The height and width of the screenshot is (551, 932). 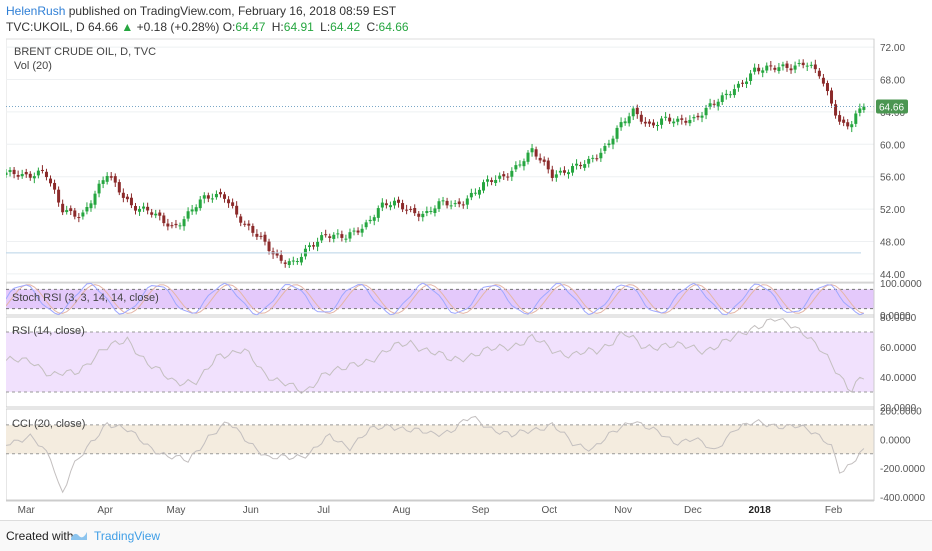 I want to click on time-axis-label: Aug, so click(x=402, y=510).